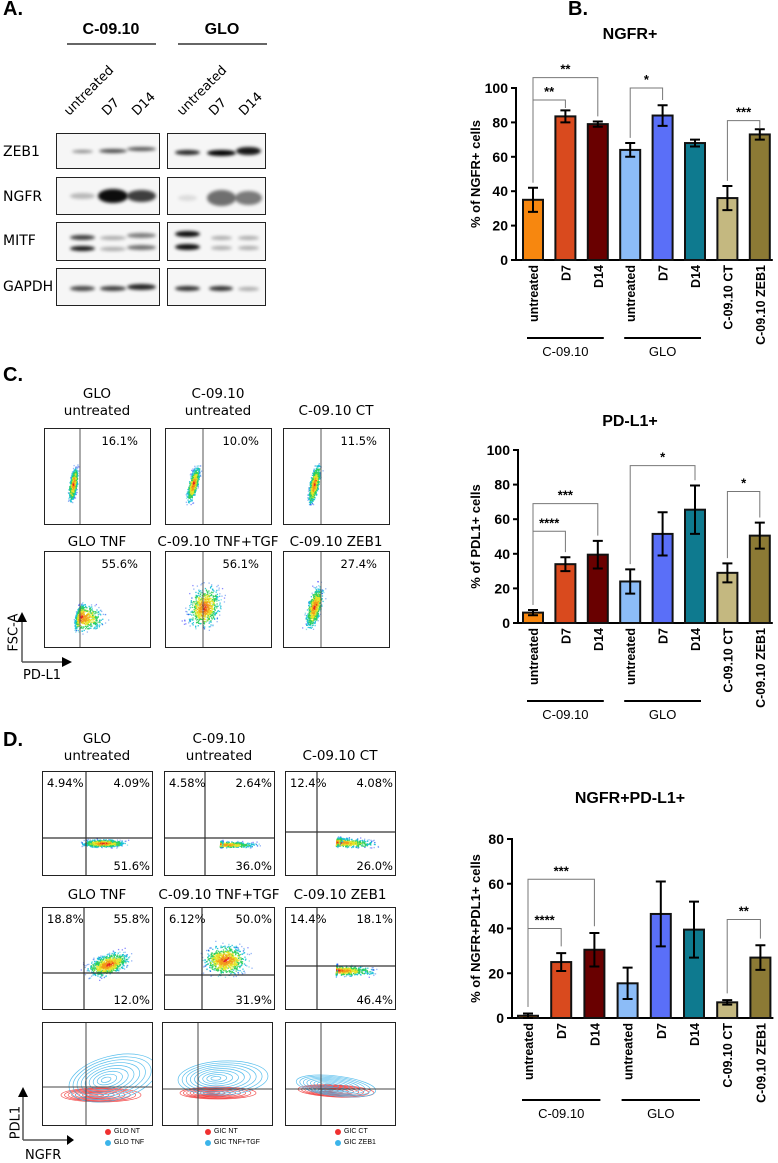 The width and height of the screenshot is (778, 1163). I want to click on y-tick-label: 100, so click(499, 450).